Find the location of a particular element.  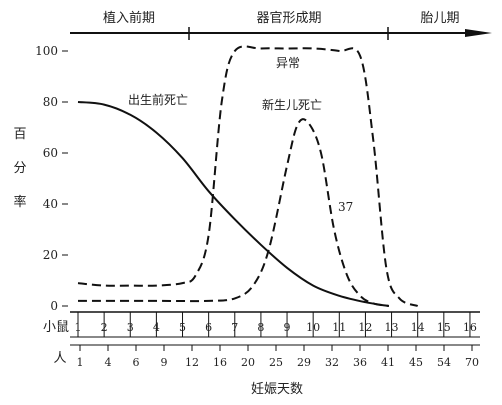

phase-label-preimplantation: 植入前期 is located at coordinates (129, 18).